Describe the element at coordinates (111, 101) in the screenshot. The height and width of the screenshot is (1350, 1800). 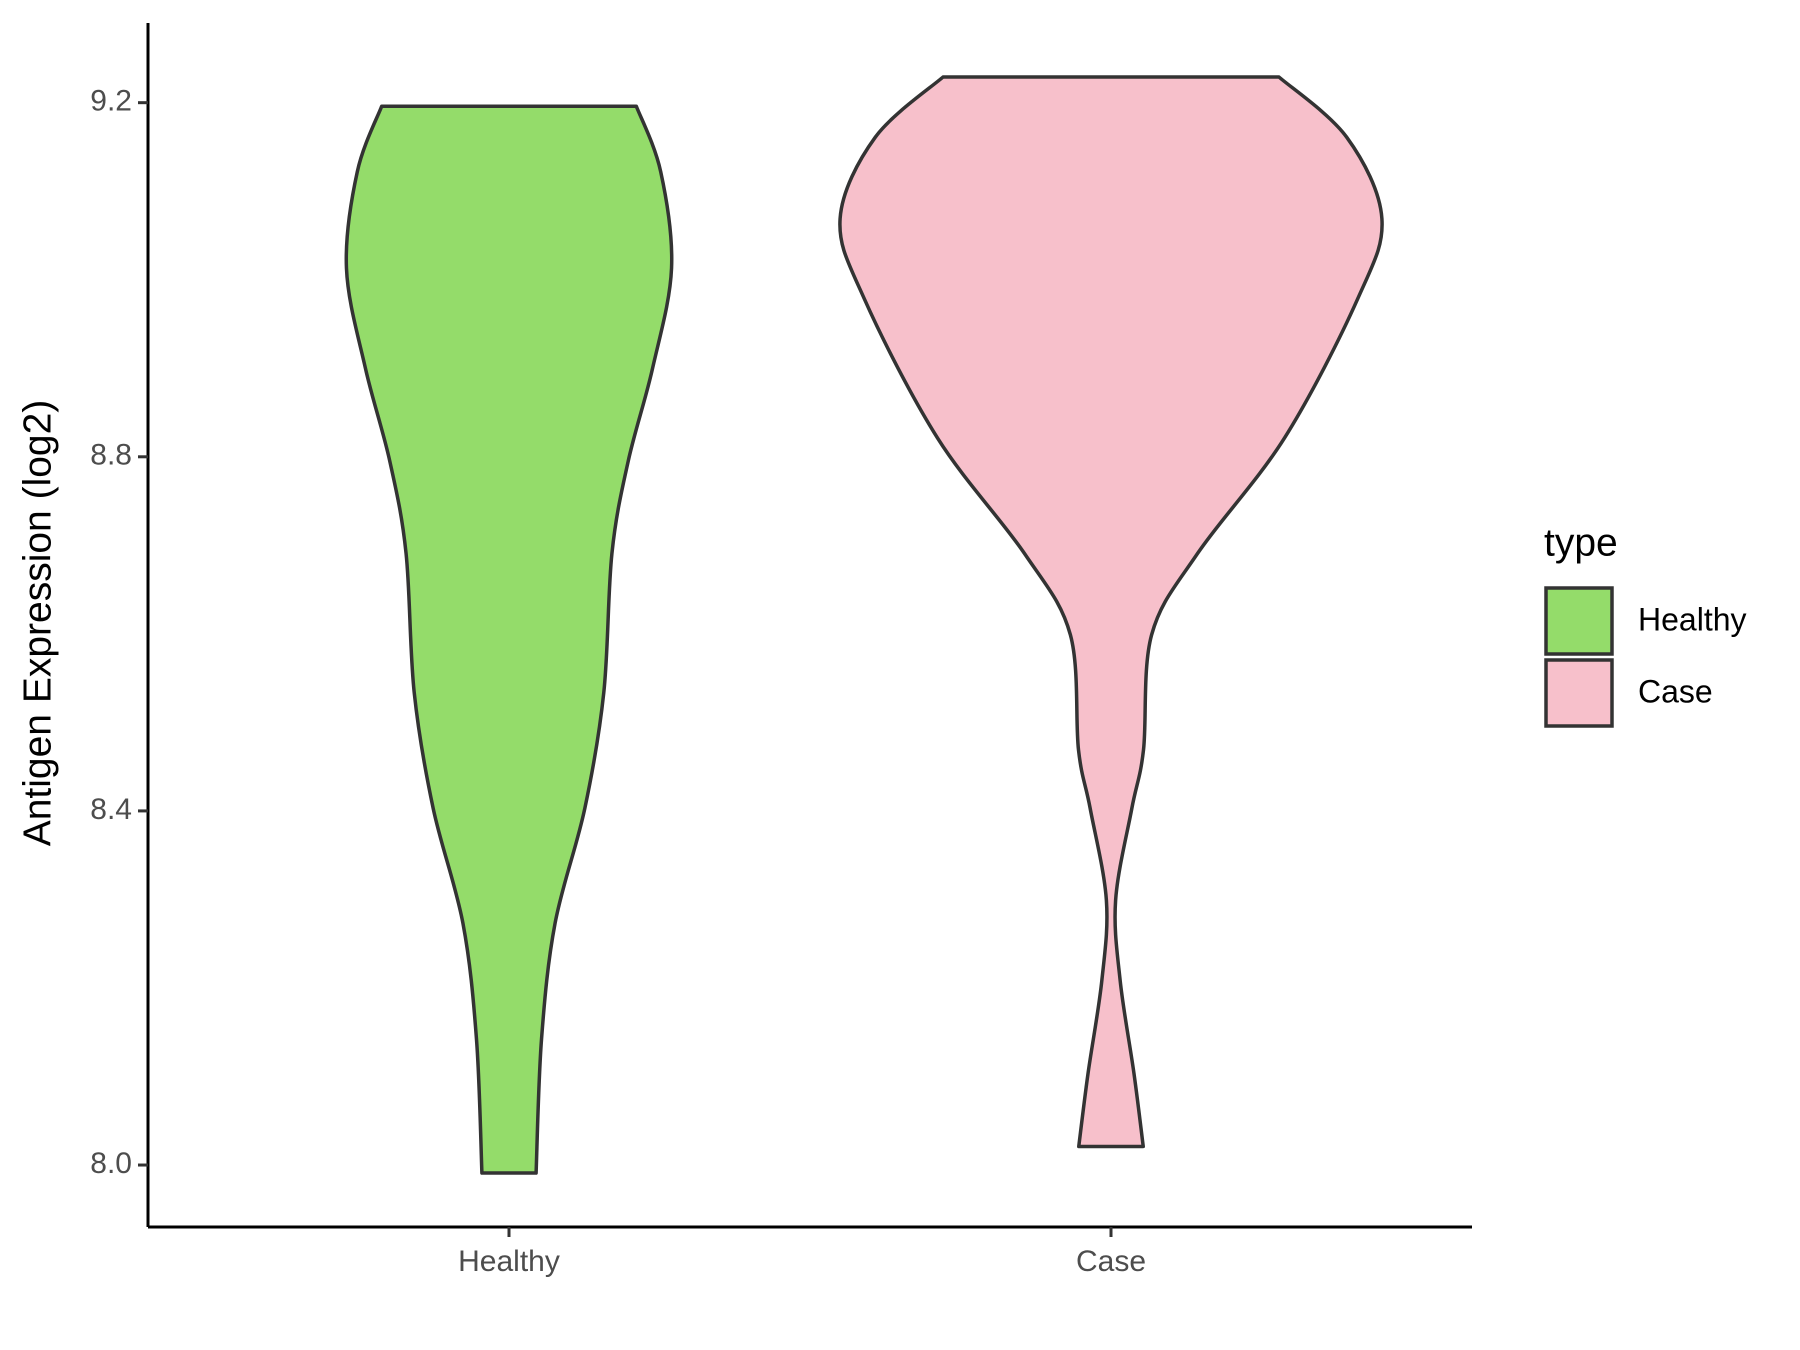
I see `y-tick-label: 9.2` at that location.